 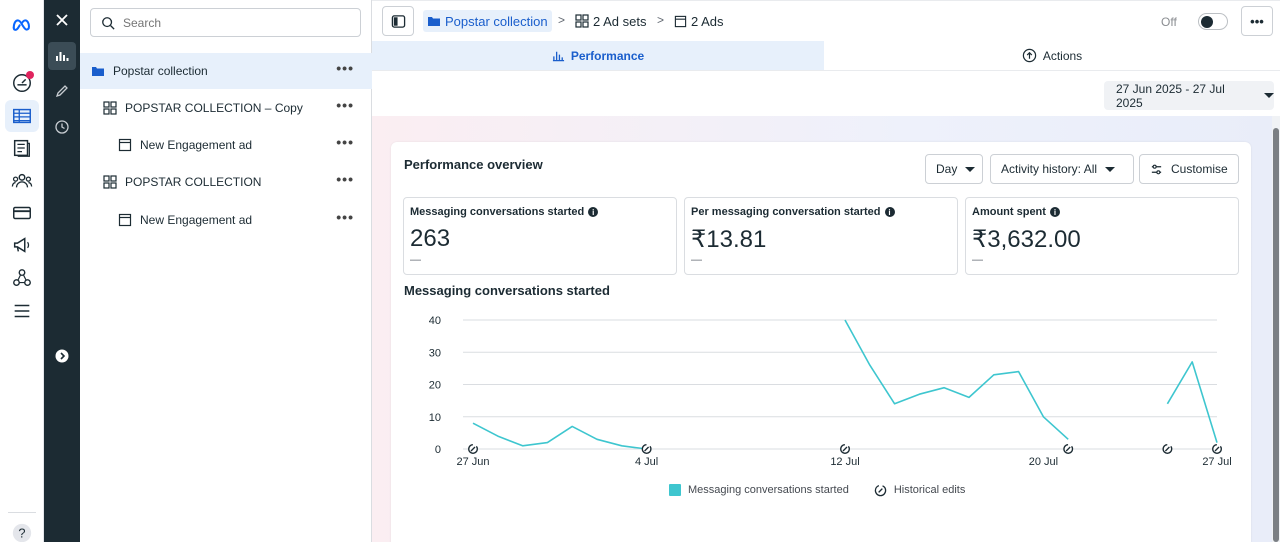 What do you see at coordinates (646, 462) in the screenshot?
I see `x-tick-label: 4 Jul` at bounding box center [646, 462].